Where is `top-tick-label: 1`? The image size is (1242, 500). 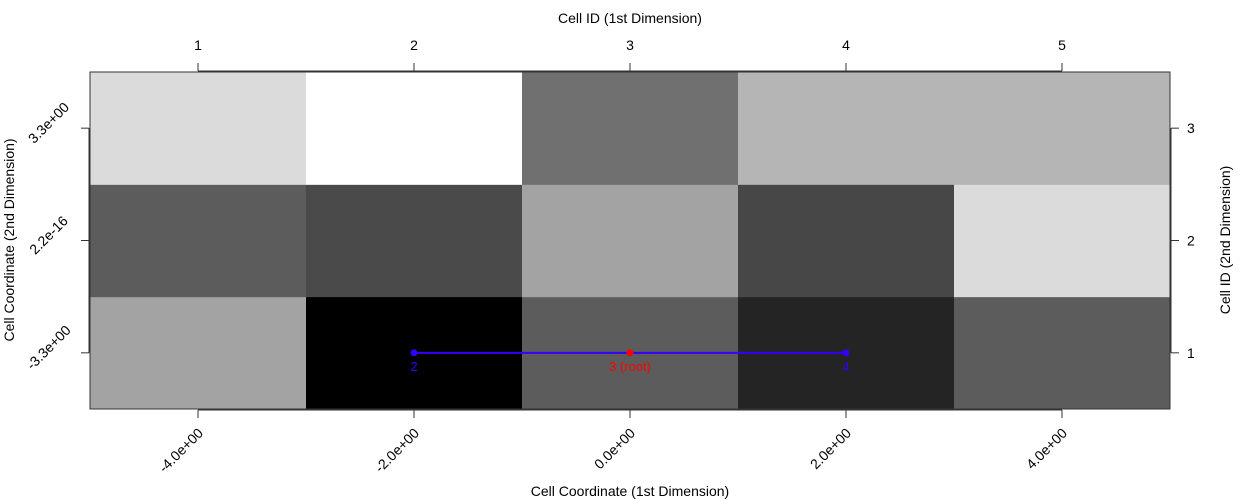 top-tick-label: 1 is located at coordinates (198, 45).